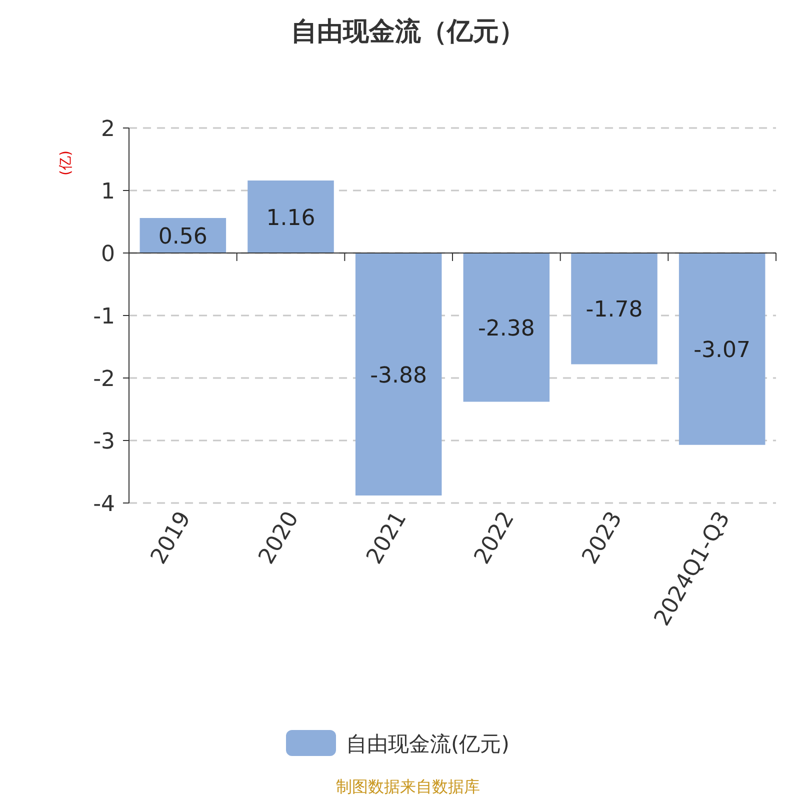 This screenshot has width=800, height=800. What do you see at coordinates (104, 442) in the screenshot?
I see `y-tick-label: -3` at bounding box center [104, 442].